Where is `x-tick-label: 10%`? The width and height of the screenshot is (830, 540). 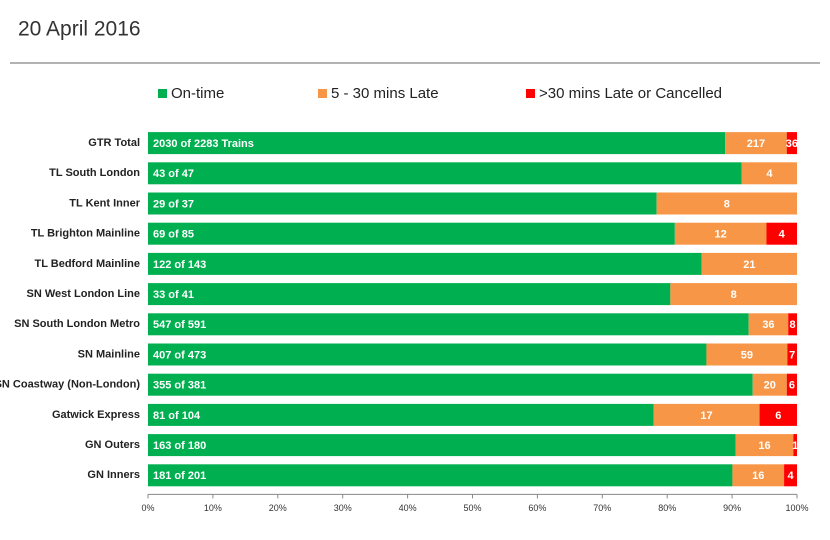 x-tick-label: 10% is located at coordinates (213, 508).